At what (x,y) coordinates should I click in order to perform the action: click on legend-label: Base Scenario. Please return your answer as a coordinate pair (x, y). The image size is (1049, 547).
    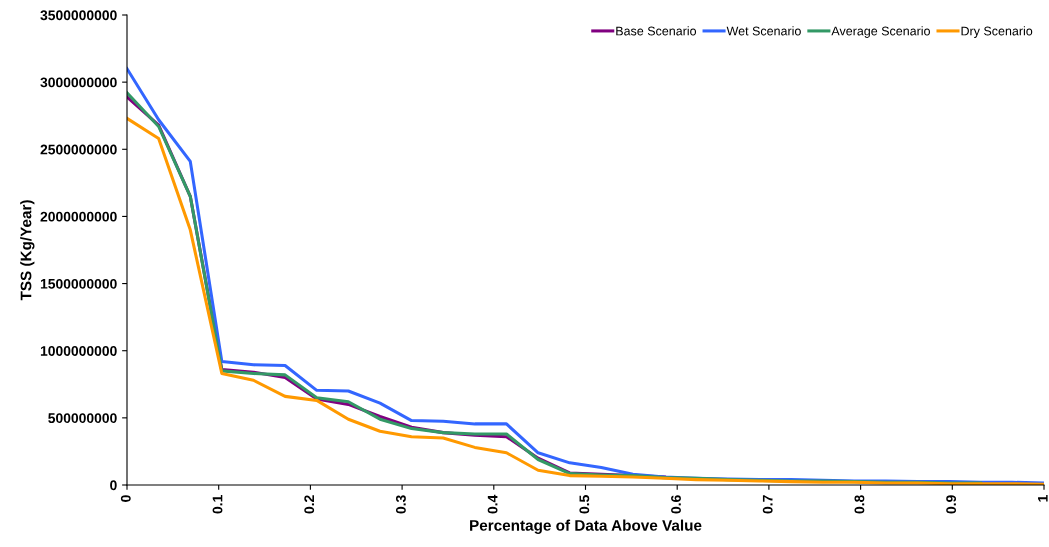
    Looking at the image, I should click on (656, 31).